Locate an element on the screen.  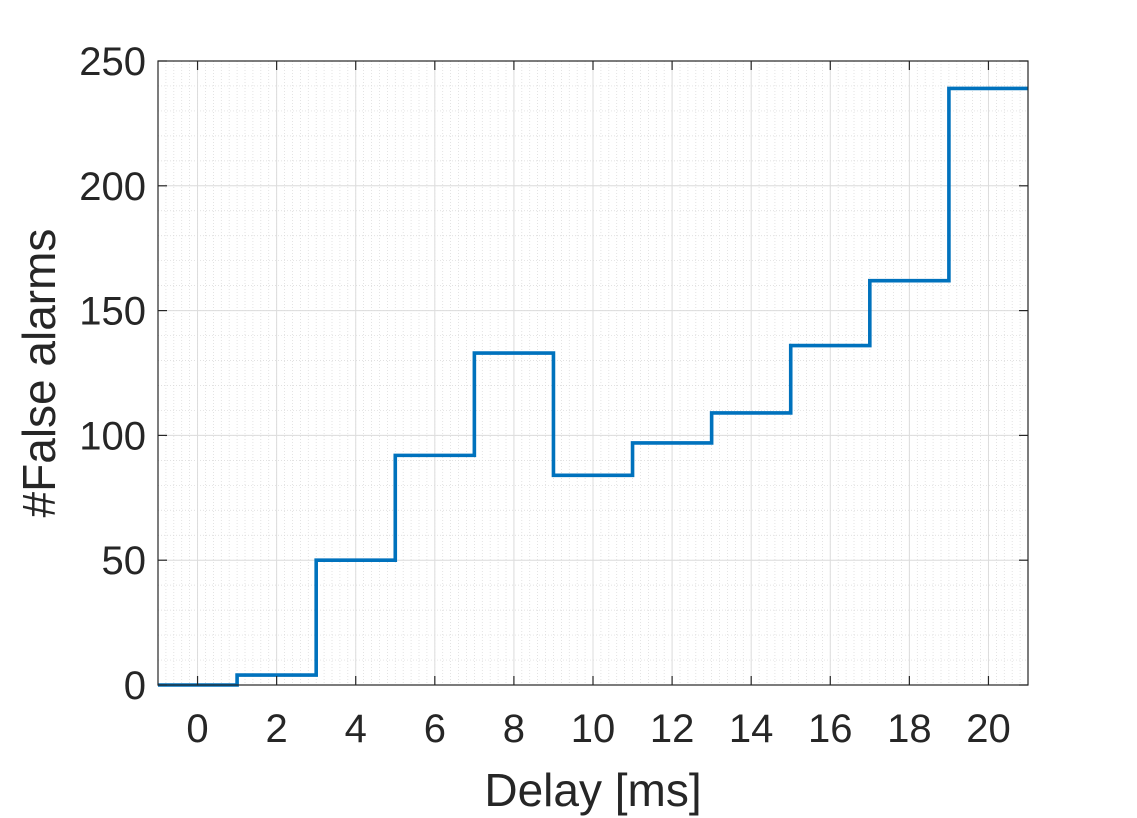
x-tick-label: 4 is located at coordinates (356, 729).